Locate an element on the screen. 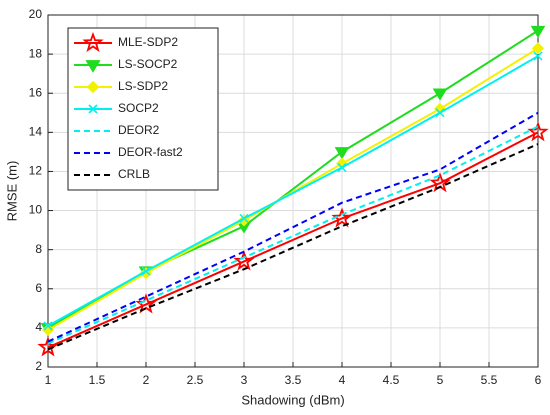 The width and height of the screenshot is (550, 415). y-tick-label: 16 is located at coordinates (36, 92).